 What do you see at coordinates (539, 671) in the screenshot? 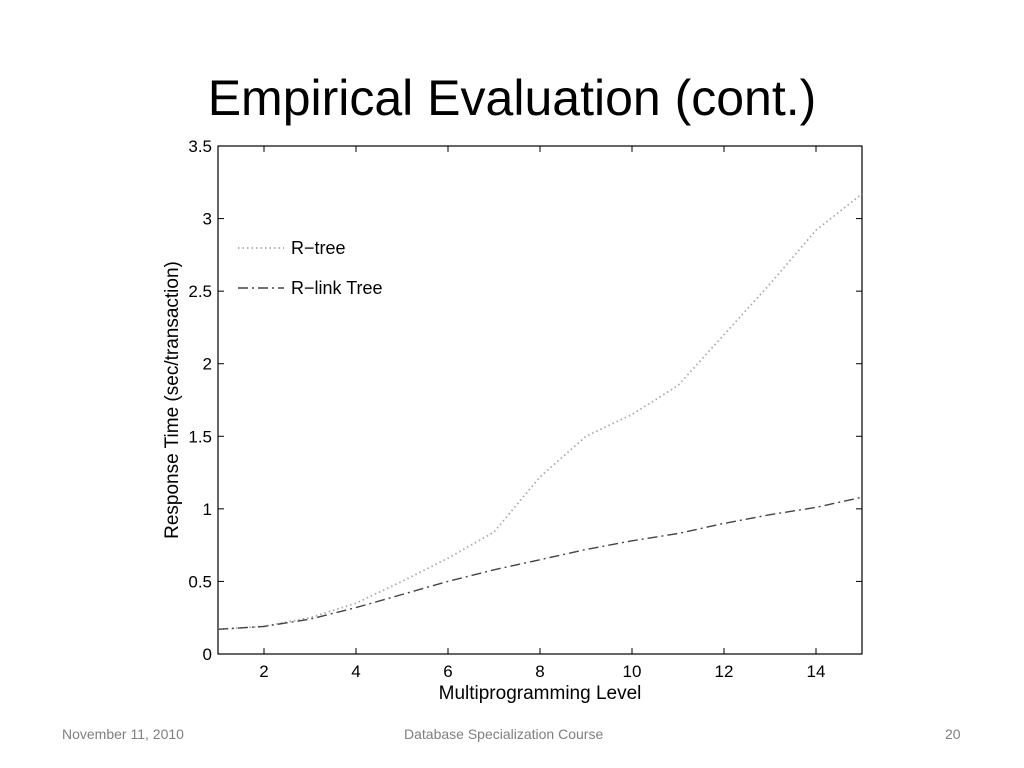
I see `x-tick-label: 8` at bounding box center [539, 671].